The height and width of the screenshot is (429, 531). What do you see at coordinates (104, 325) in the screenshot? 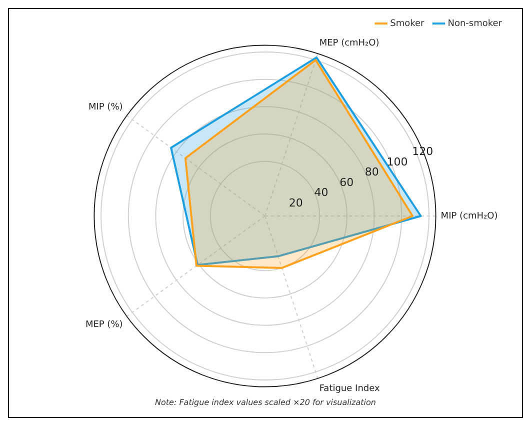
I see `spoke-label: MEP (%)` at bounding box center [104, 325].